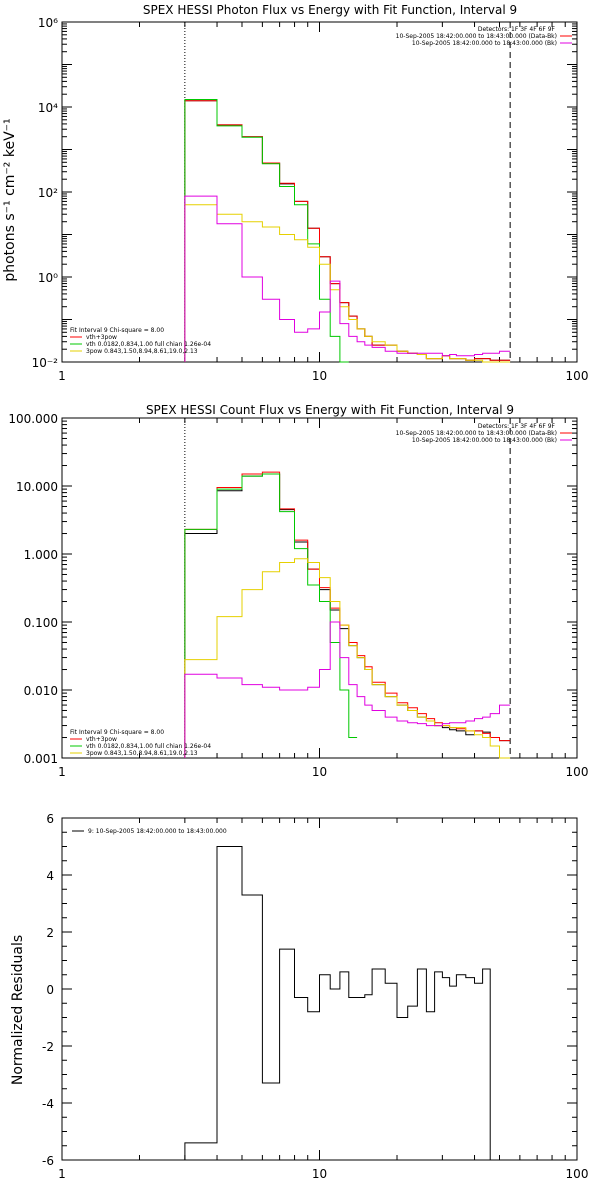 The height and width of the screenshot is (1200, 600). Describe the element at coordinates (101, 739) in the screenshot. I see `count-legend-vth3pow: vth+3pow` at that location.